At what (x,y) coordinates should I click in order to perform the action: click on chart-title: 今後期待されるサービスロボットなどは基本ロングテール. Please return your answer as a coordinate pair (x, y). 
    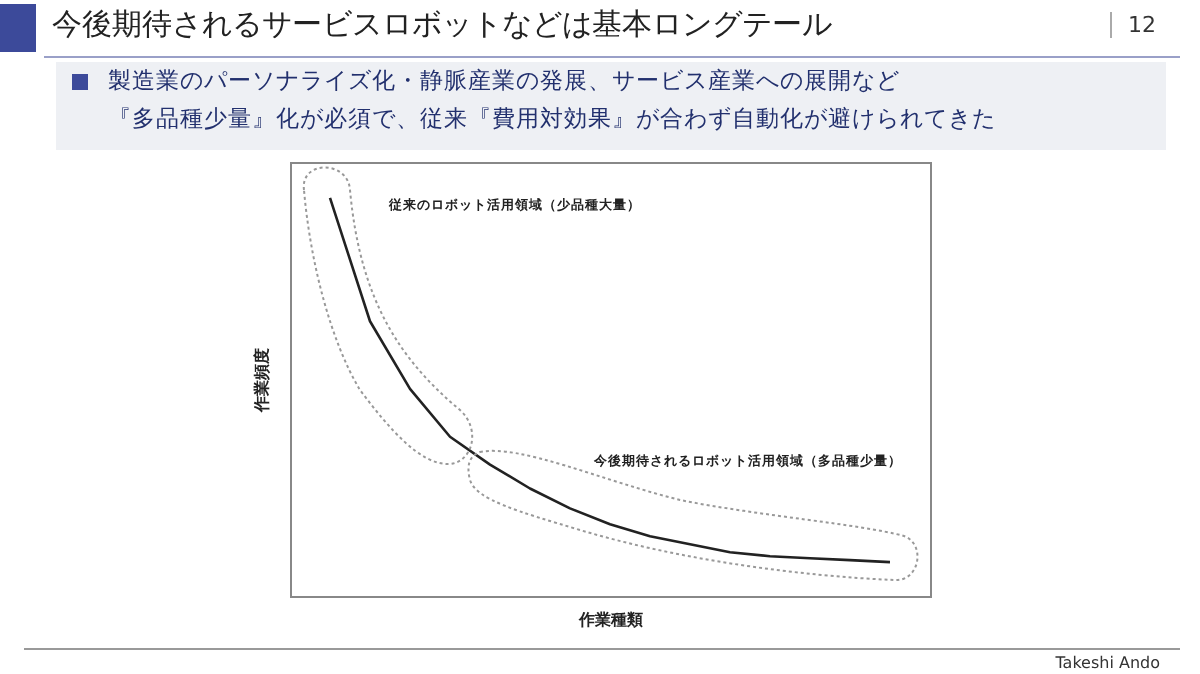
    Looking at the image, I should click on (442, 25).